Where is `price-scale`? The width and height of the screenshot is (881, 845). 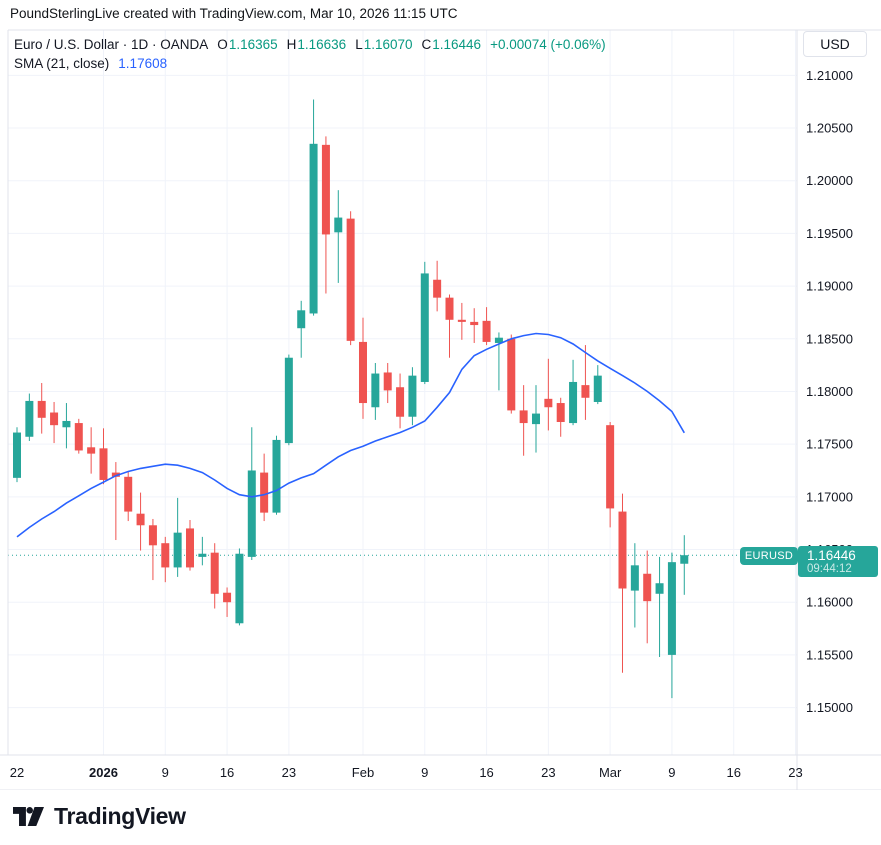
price-scale is located at coordinates (839, 392).